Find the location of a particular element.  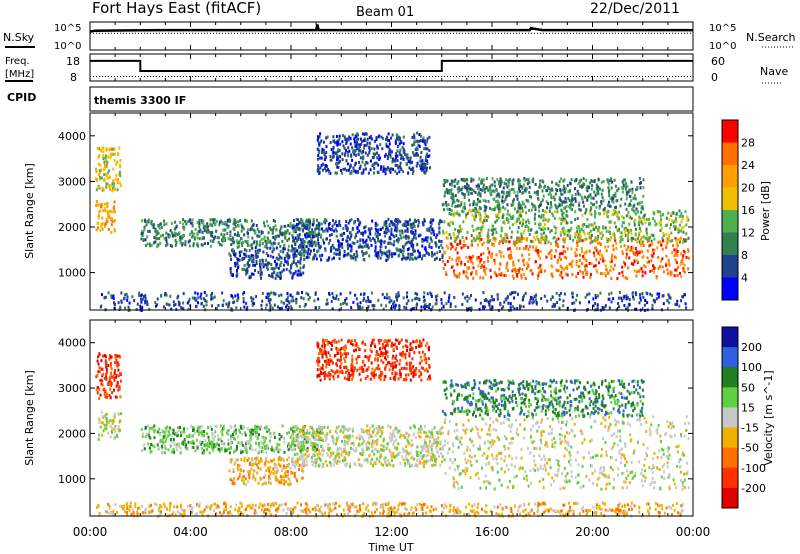

noise-tick-left-bottom: 10^0 is located at coordinates (67, 46).